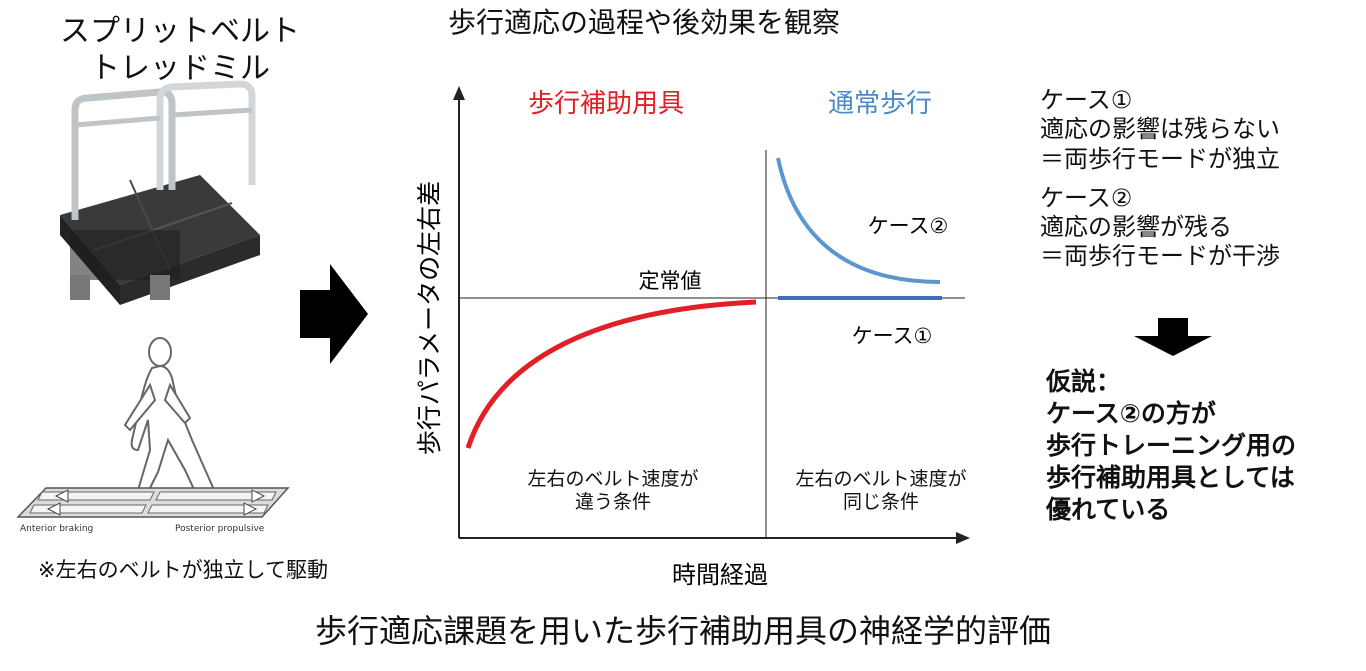 Image resolution: width=1366 pixels, height=671 pixels. I want to click on case2-curve-label: ケース②, so click(908, 226).